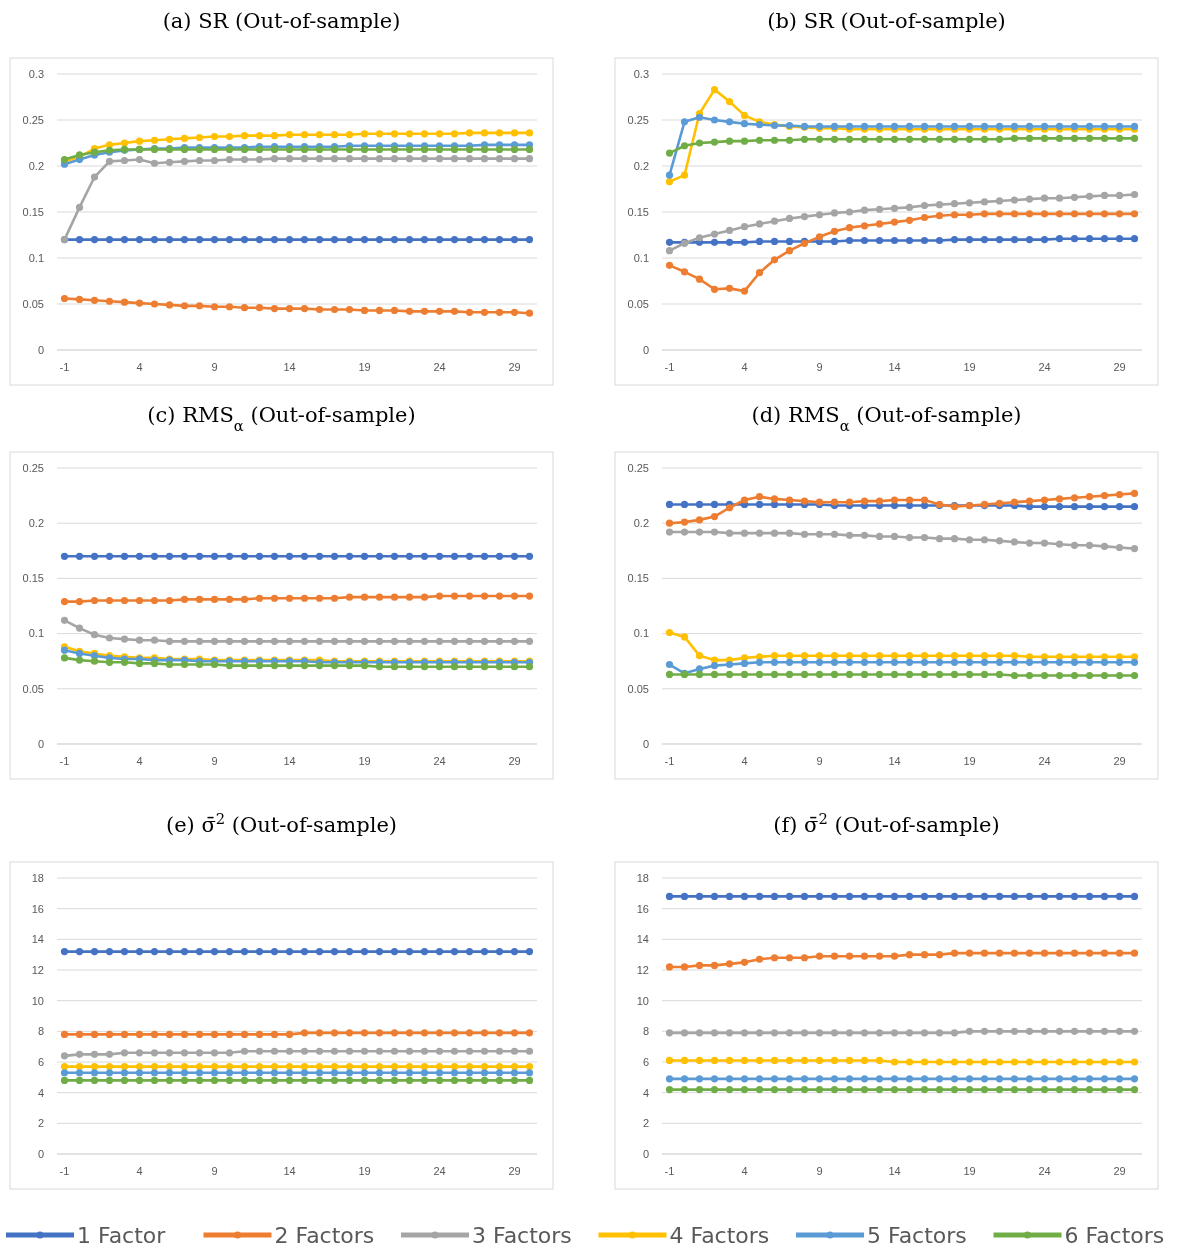 This screenshot has width=1185, height=1251. Describe the element at coordinates (439, 761) in the screenshot. I see `x-tick-label: 24` at that location.